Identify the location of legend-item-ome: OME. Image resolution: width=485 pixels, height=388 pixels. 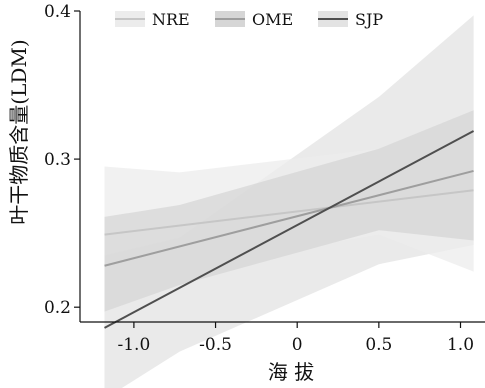
(254, 19).